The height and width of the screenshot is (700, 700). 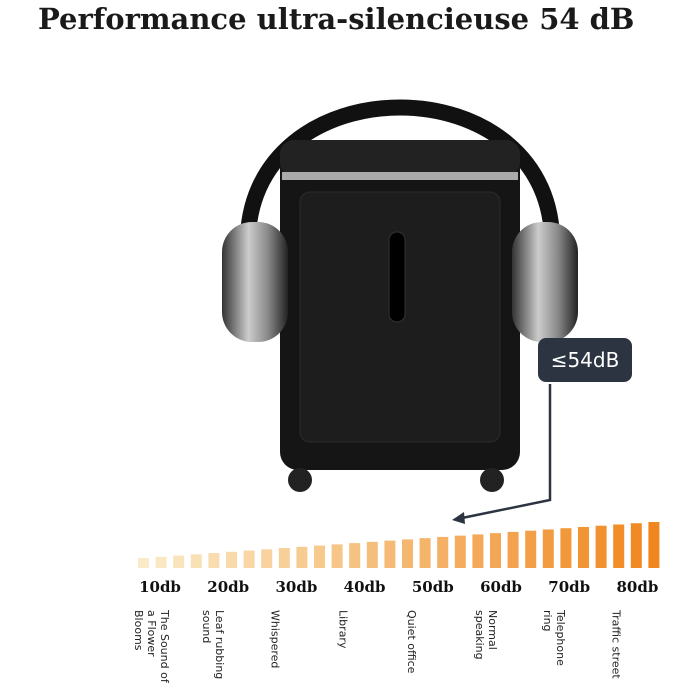 What do you see at coordinates (432, 587) in the screenshot?
I see `level-label: 50db` at bounding box center [432, 587].